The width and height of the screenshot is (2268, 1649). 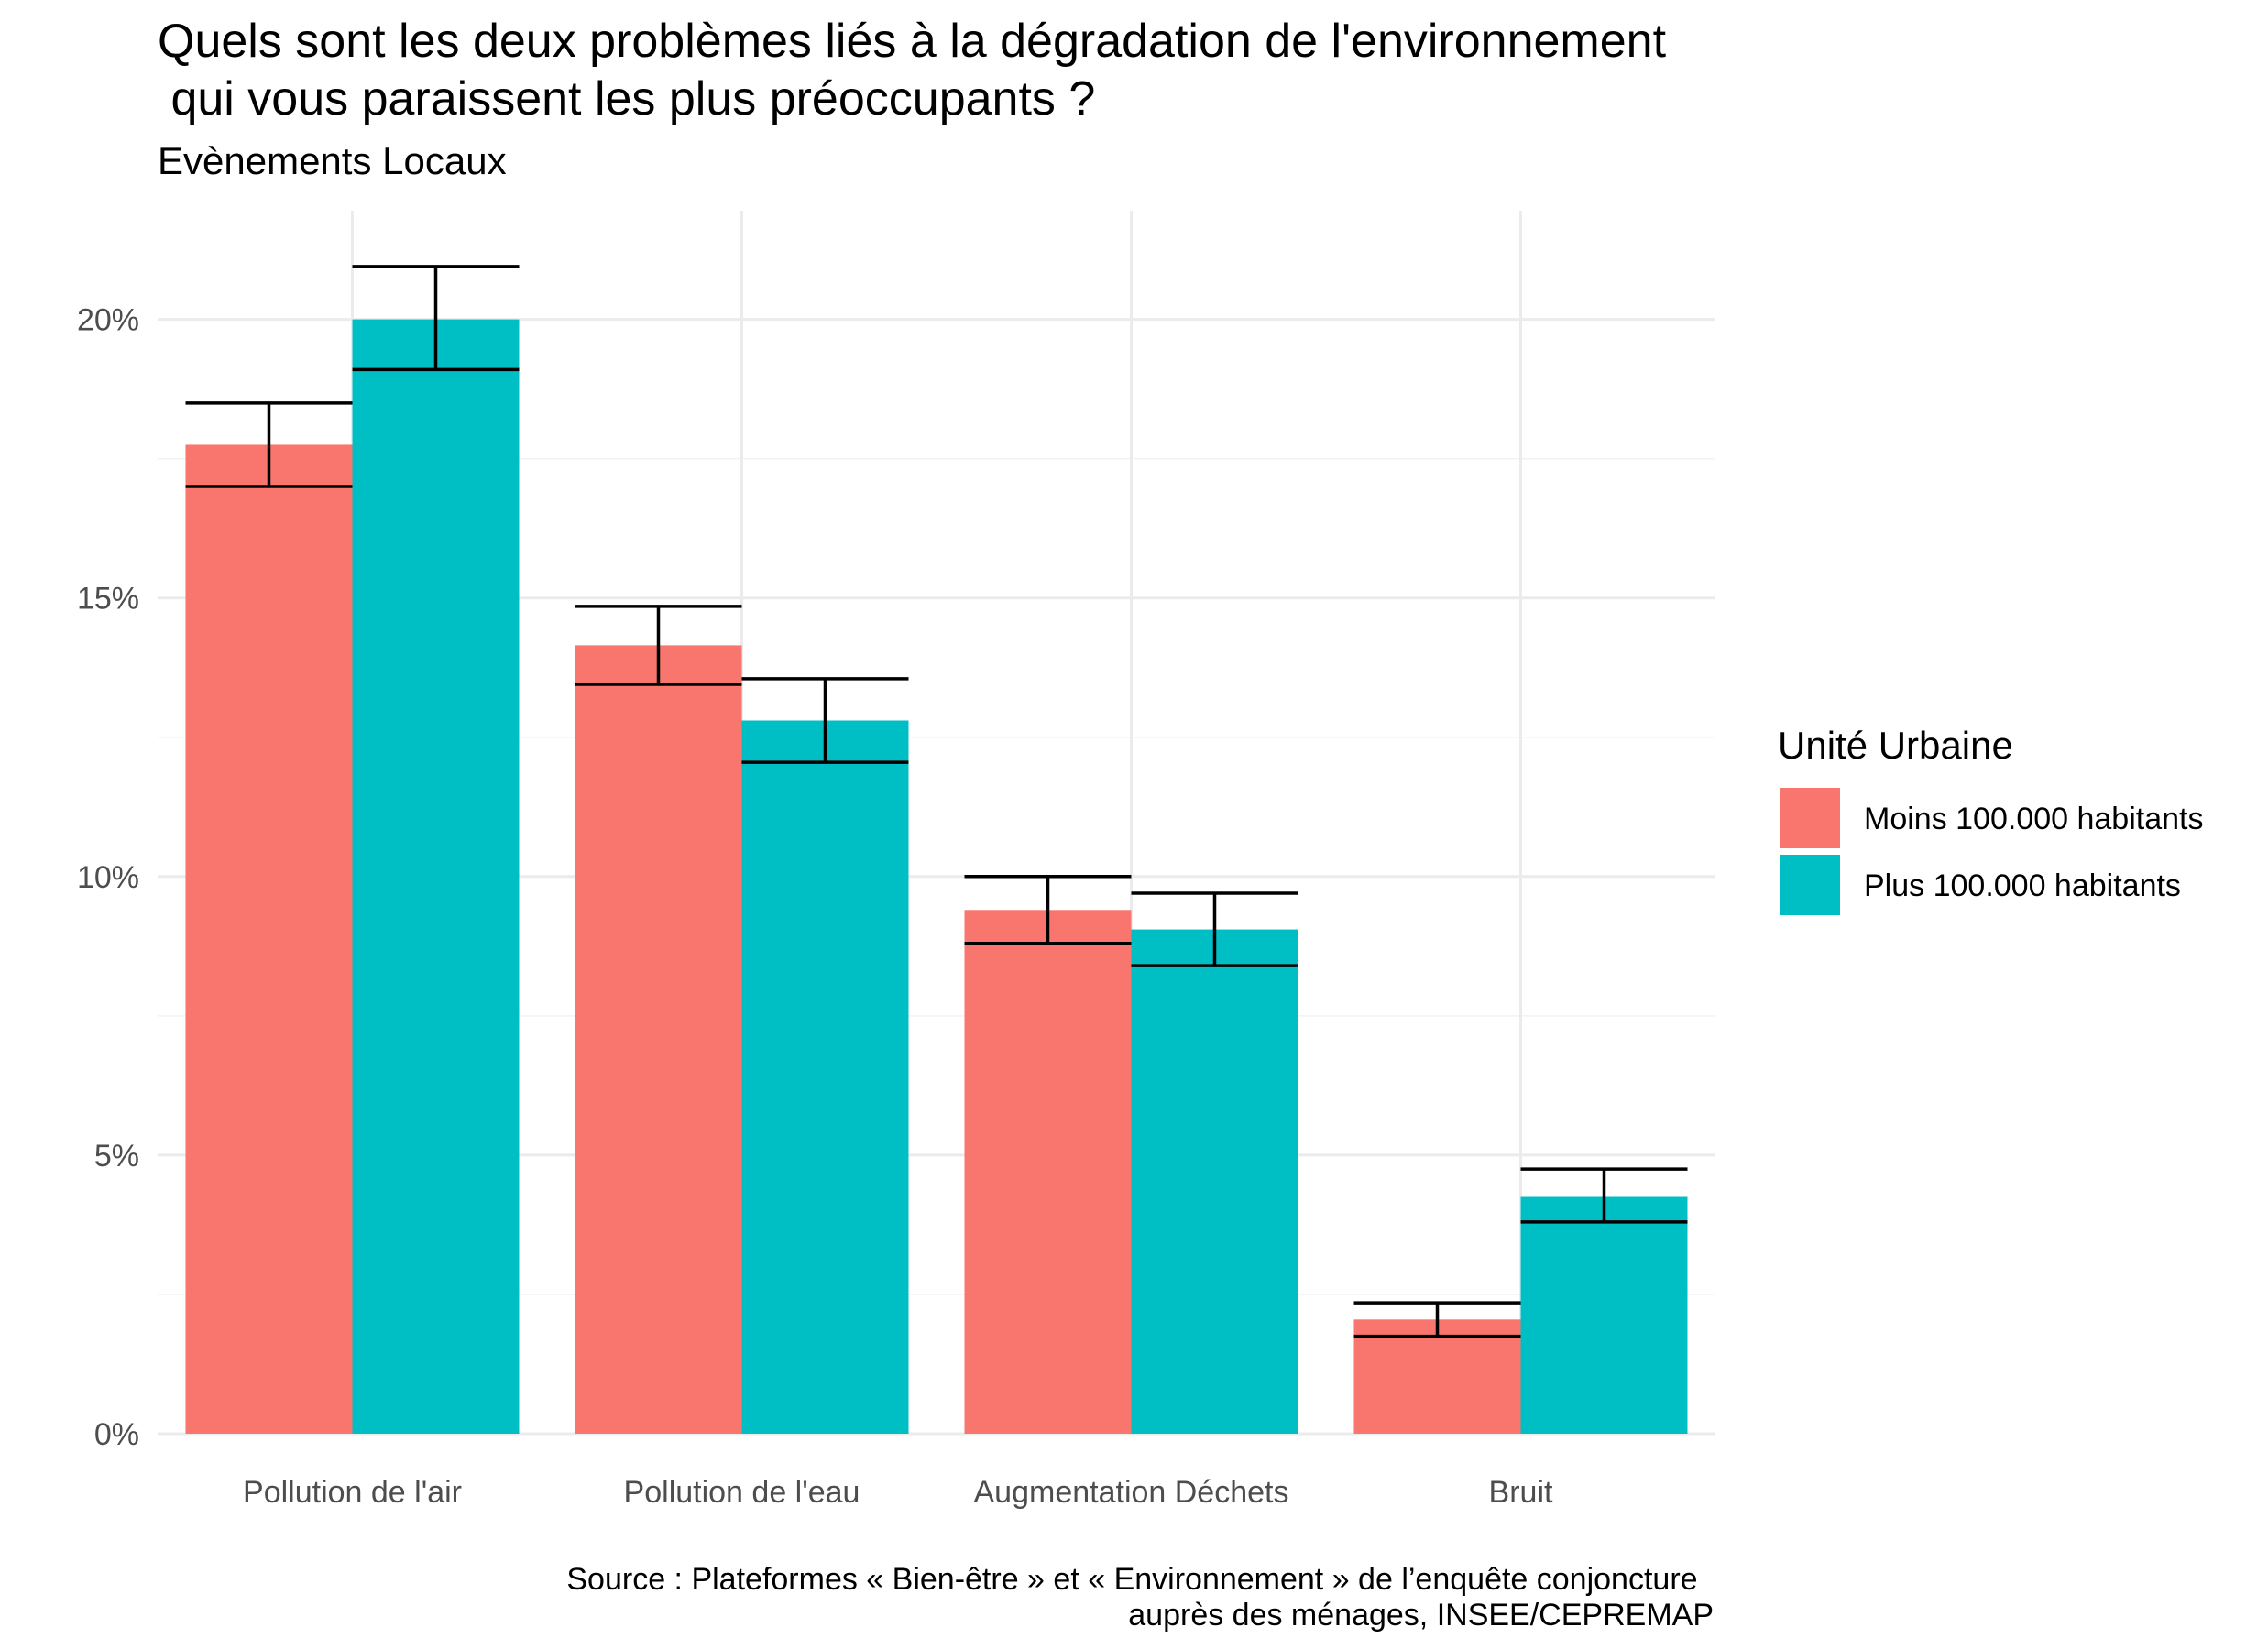 I want to click on x-tick-label-pollution-de-l-eau: Pollution de l'eau, so click(x=742, y=1492).